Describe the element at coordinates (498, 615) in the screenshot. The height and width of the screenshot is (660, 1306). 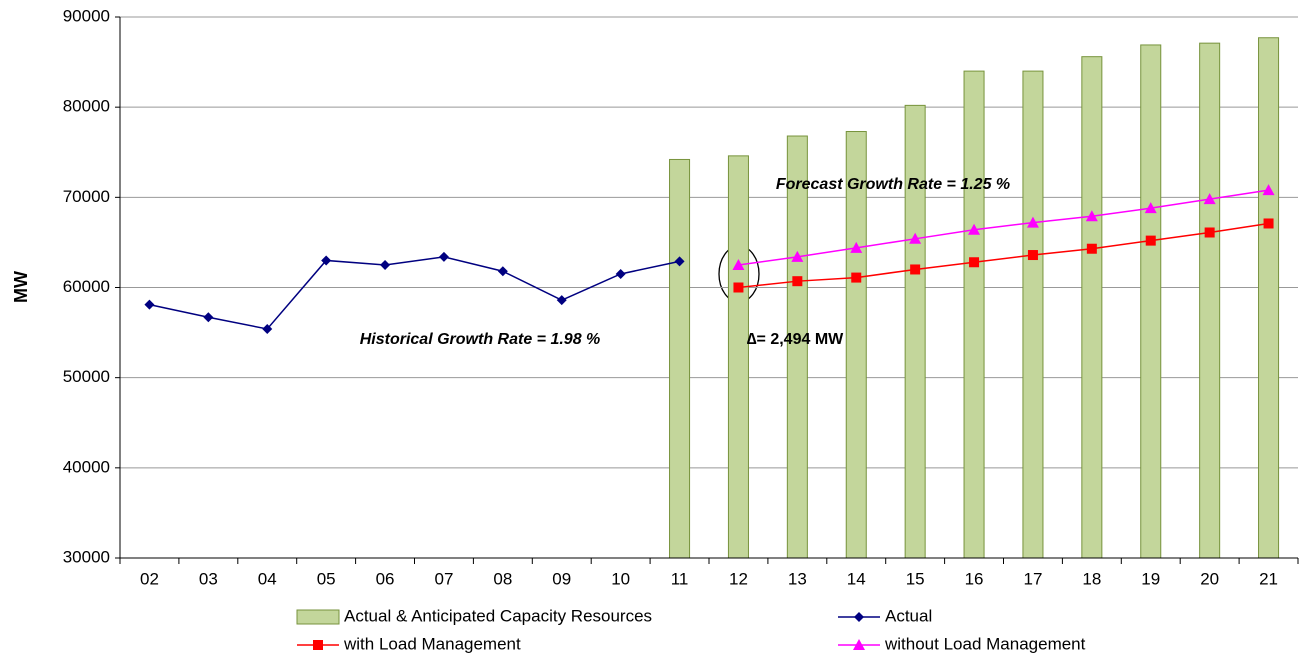
I see `legend-label: Actual & Anticipated Capacity Resources` at that location.